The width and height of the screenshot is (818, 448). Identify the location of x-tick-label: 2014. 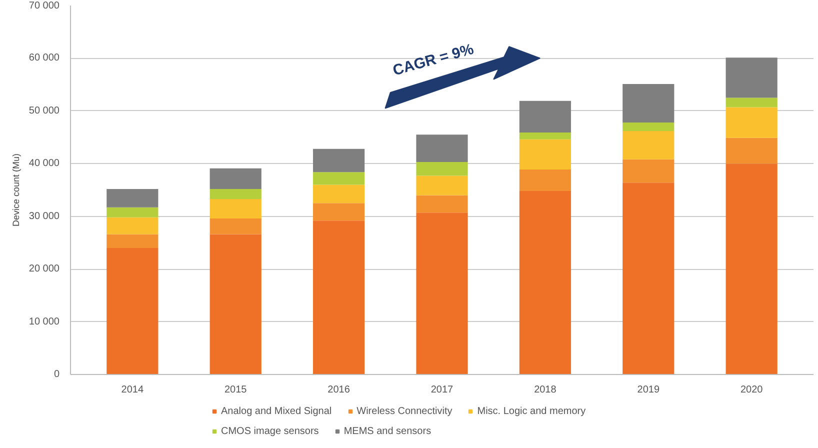
(132, 390).